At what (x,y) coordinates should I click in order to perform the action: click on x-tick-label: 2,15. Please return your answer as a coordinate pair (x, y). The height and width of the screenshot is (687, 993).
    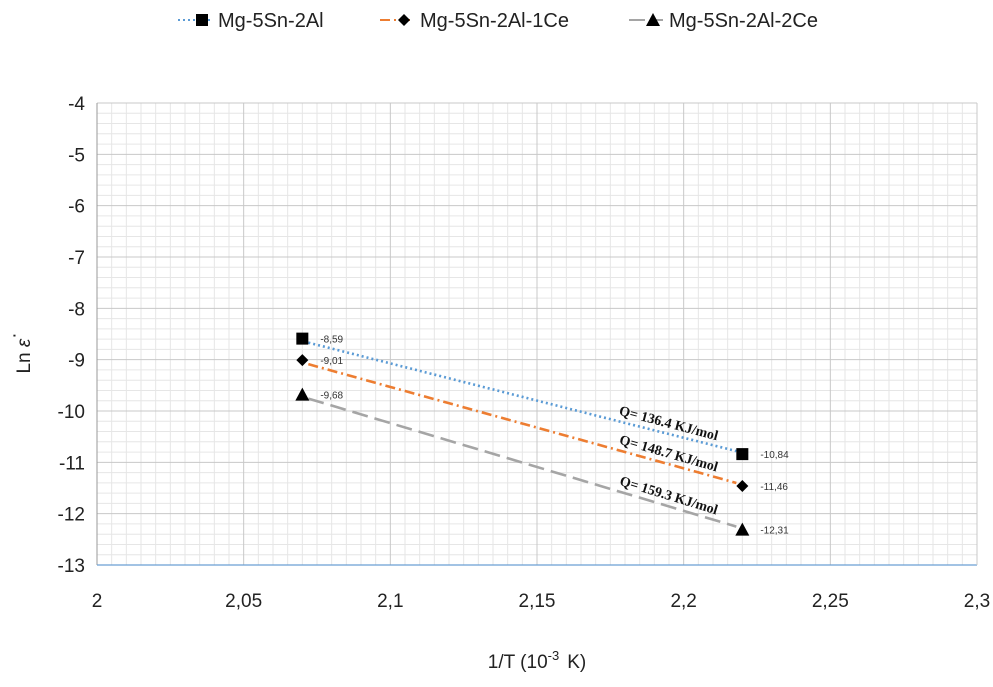
    Looking at the image, I should click on (537, 601).